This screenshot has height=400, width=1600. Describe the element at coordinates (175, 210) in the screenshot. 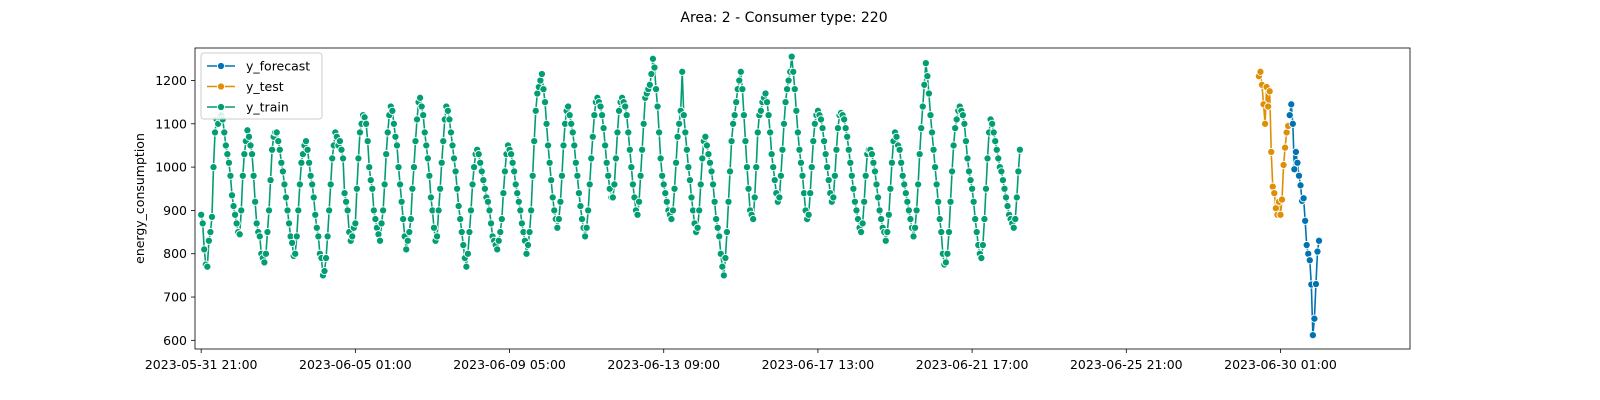

I see `y-tick-label: 900` at that location.